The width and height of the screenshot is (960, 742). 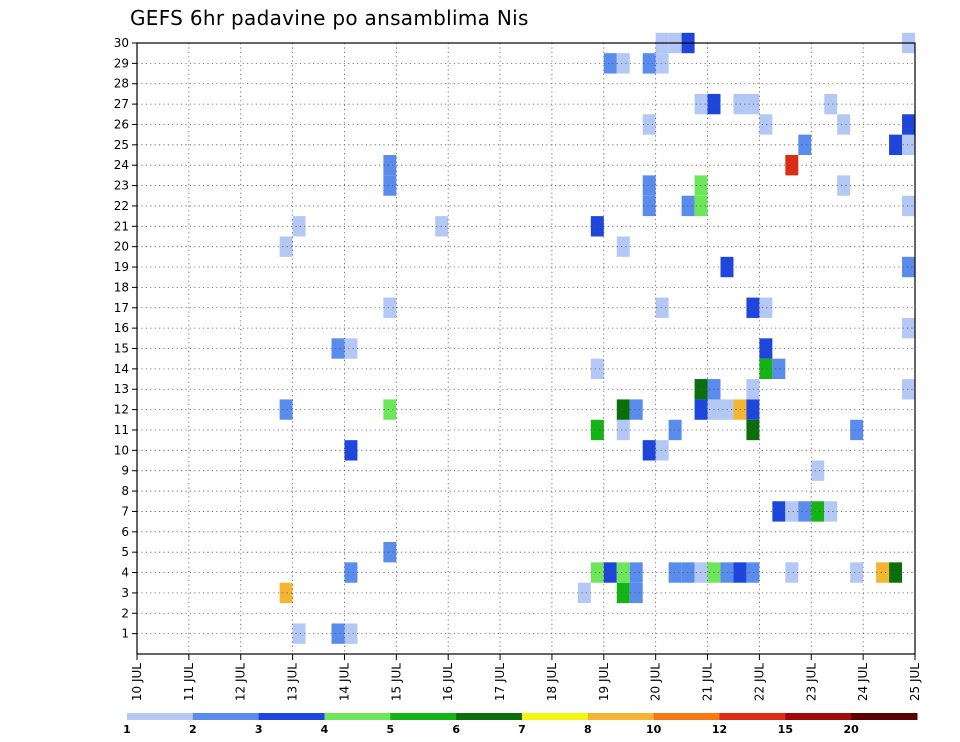 What do you see at coordinates (448, 682) in the screenshot?
I see `x-tick-label: 16 JUL` at bounding box center [448, 682].